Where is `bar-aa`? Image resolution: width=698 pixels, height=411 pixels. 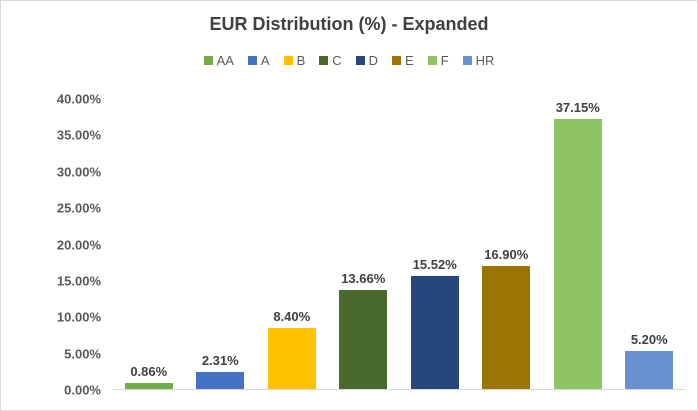
bar-aa is located at coordinates (148, 385).